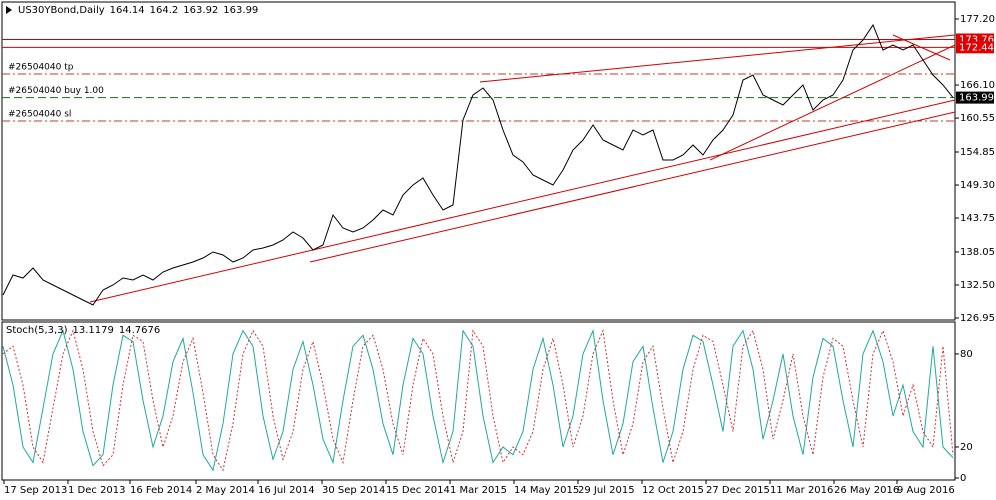 The height and width of the screenshot is (500, 996). Describe the element at coordinates (56, 91) in the screenshot. I see `order-level-label: #26504040 buy 1.00` at that location.